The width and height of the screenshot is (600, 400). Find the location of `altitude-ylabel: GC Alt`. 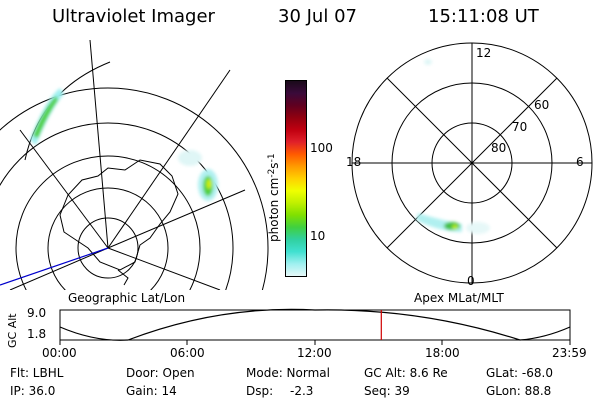

altitude-ylabel: GC Alt is located at coordinates (12, 330).